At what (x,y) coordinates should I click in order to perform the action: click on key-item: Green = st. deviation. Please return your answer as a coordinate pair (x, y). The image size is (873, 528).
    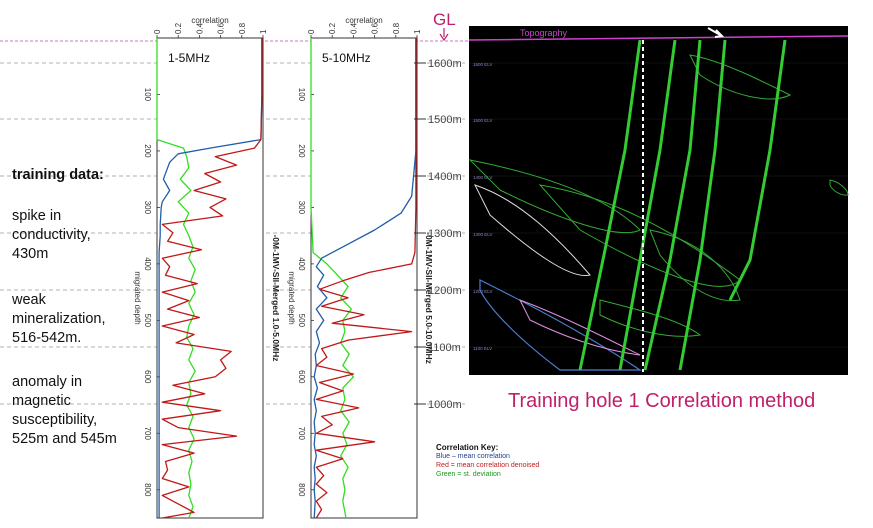
    Looking at the image, I should click on (468, 474).